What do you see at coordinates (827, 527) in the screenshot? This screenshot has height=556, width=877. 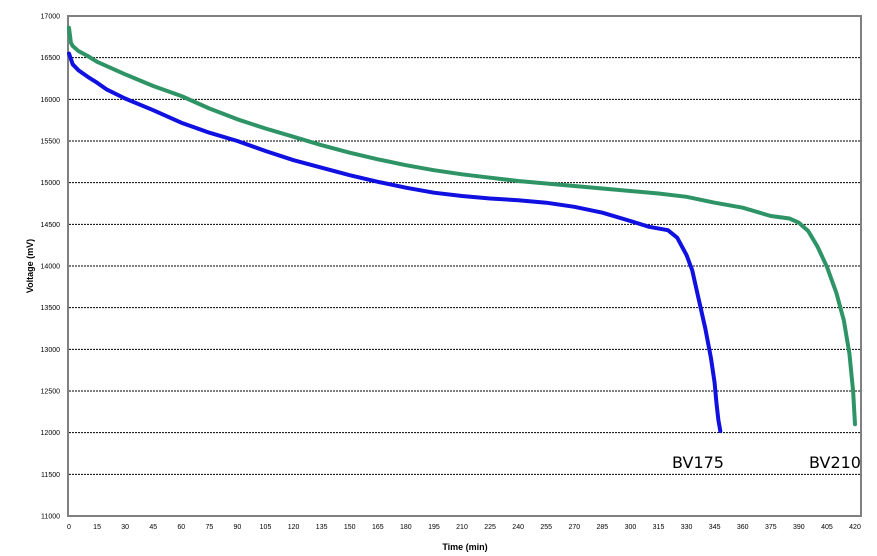 I see `x-tick-label: 405` at bounding box center [827, 527].